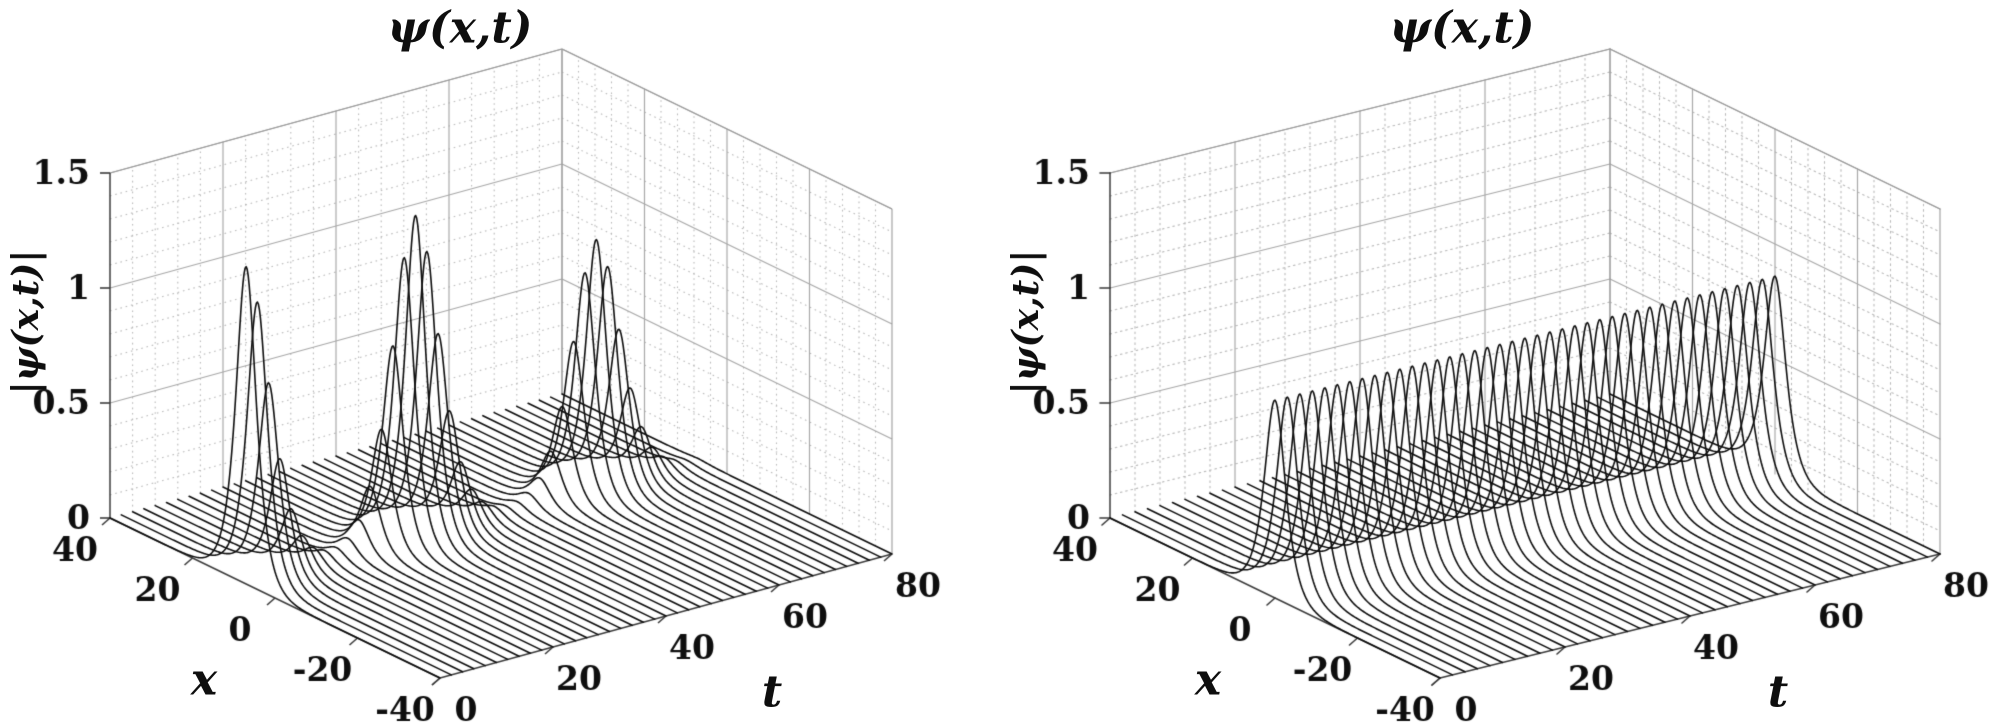 The width and height of the screenshot is (1999, 727). What do you see at coordinates (1462, 28) in the screenshot?
I see `plot-right-title: ψ(x,t)` at bounding box center [1462, 28].